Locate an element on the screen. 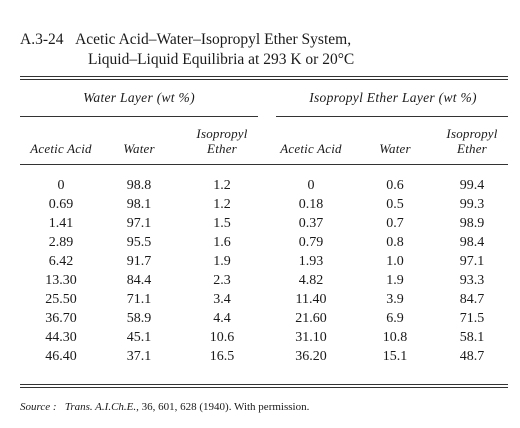  group-rule-water is located at coordinates (139, 116).